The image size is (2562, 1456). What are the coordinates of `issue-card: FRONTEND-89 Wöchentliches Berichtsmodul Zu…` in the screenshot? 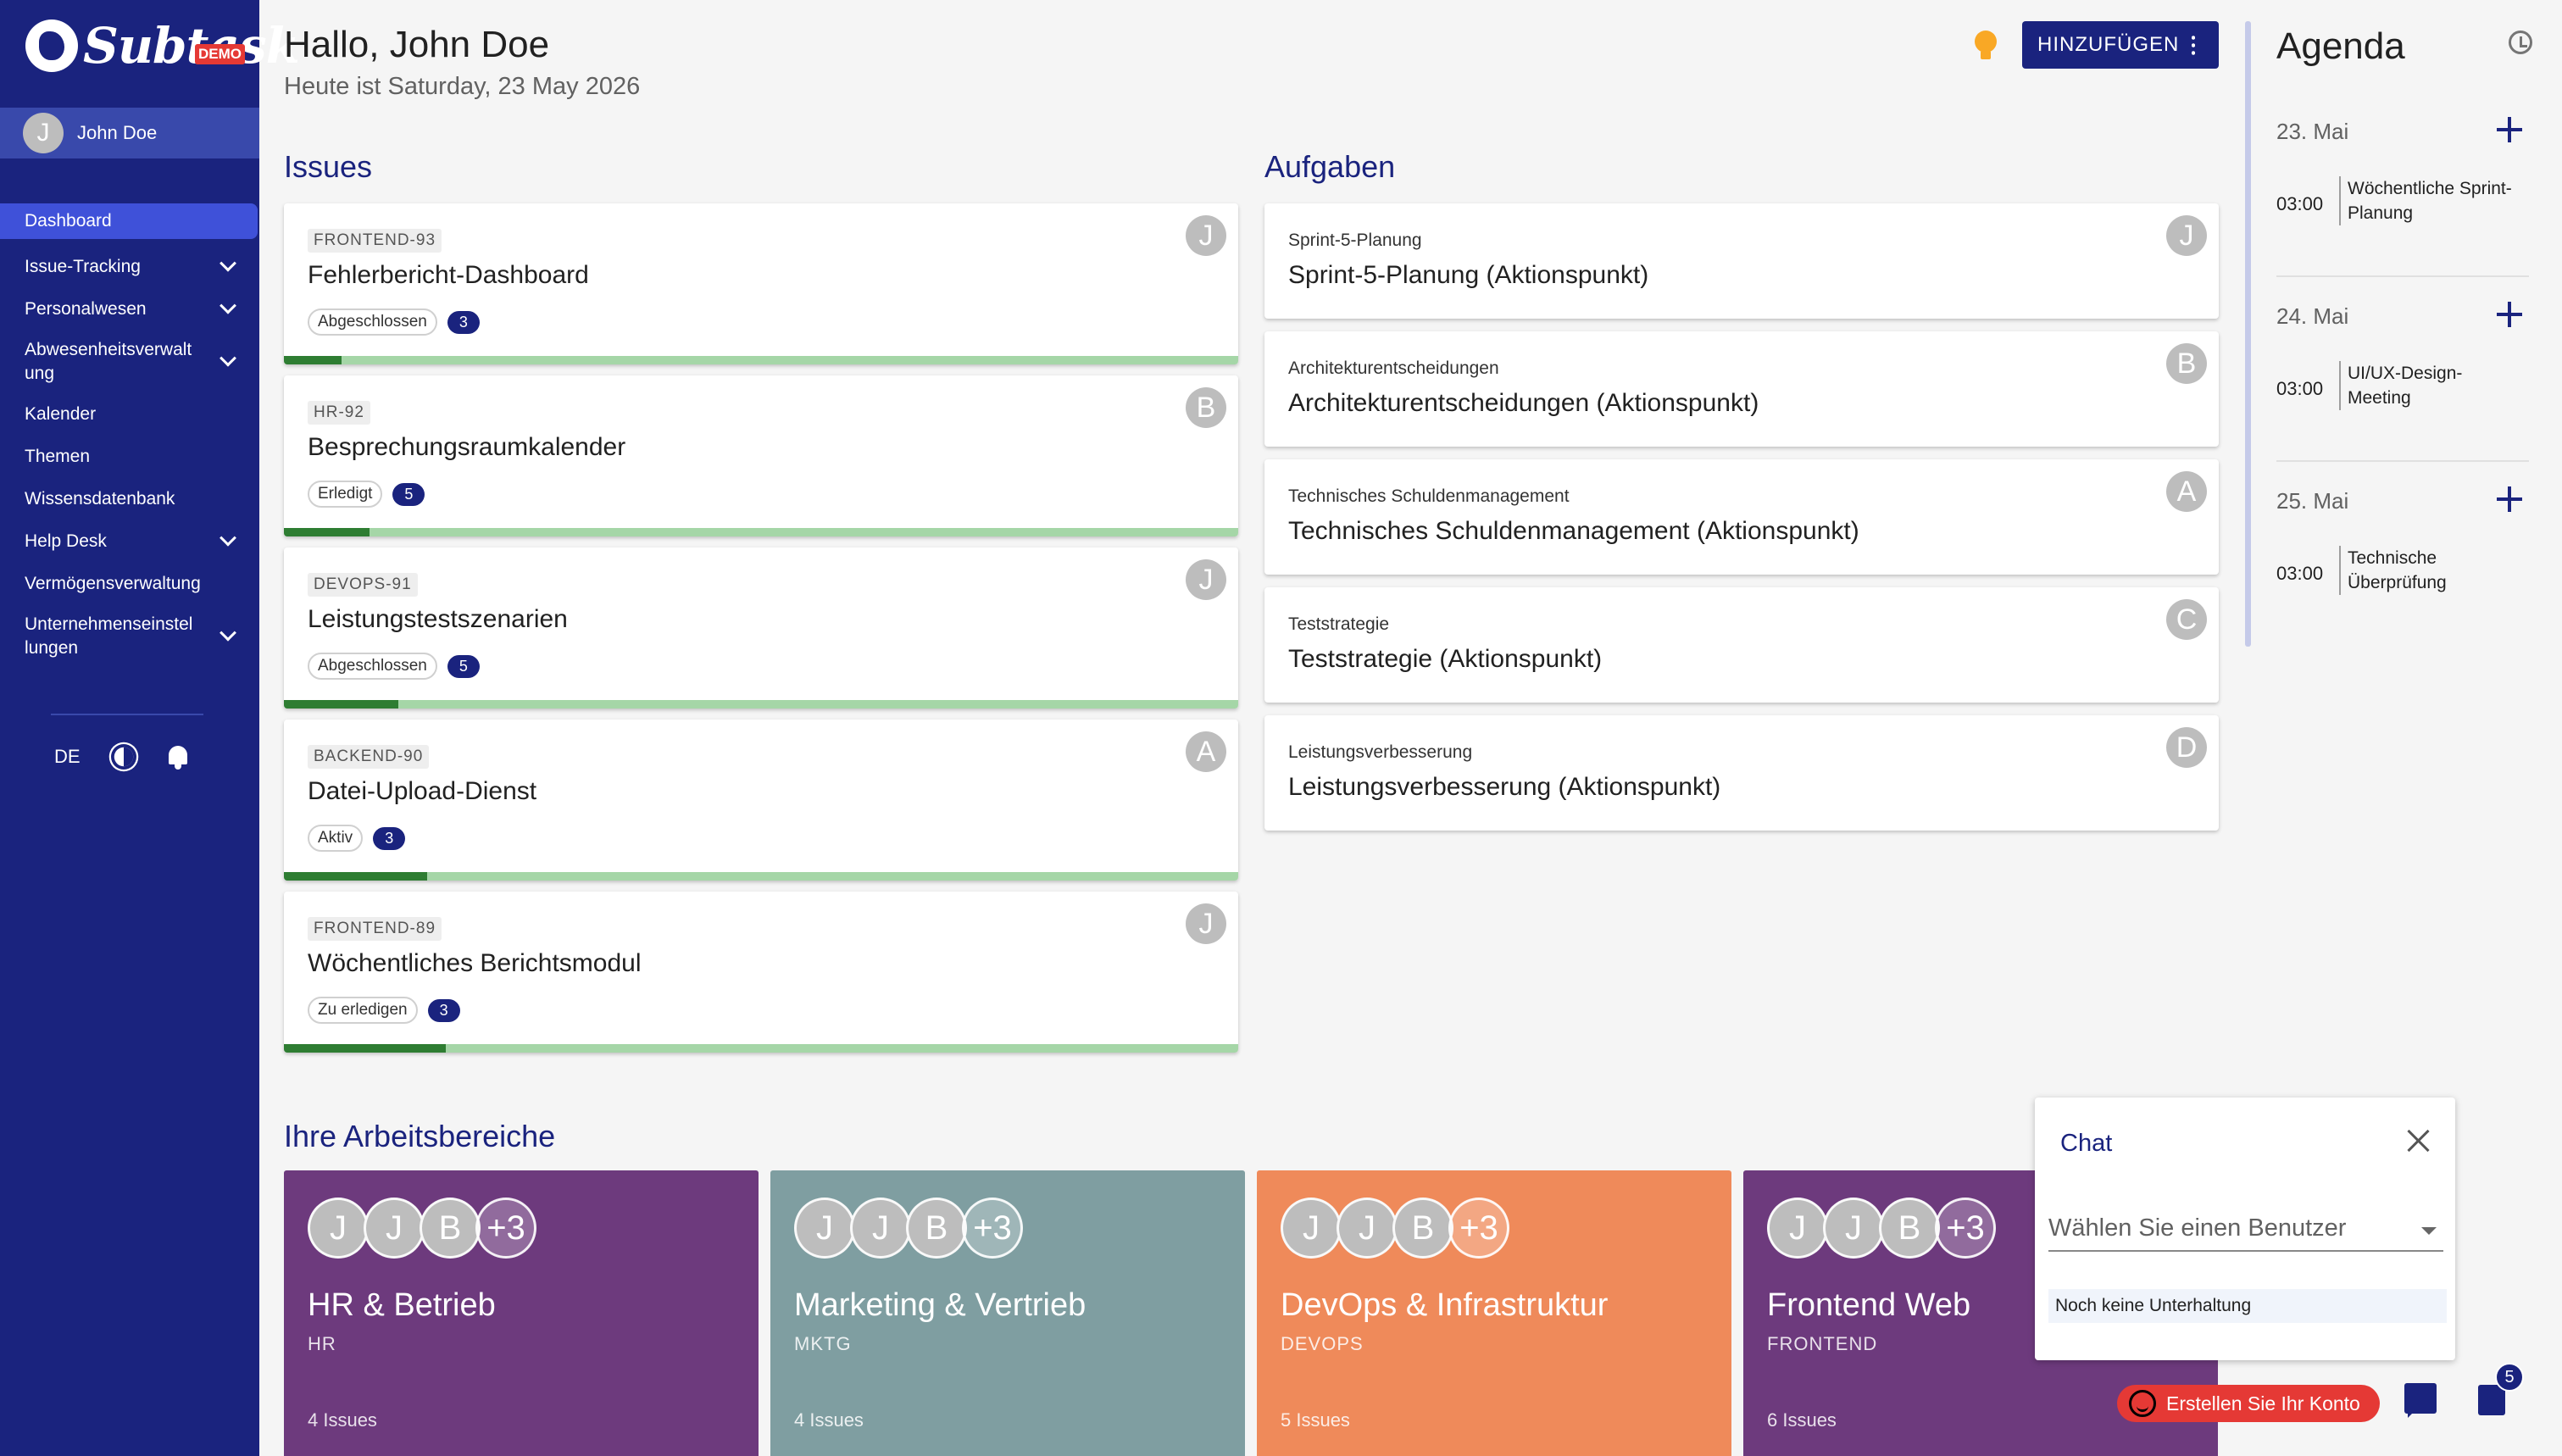 It's located at (761, 973).